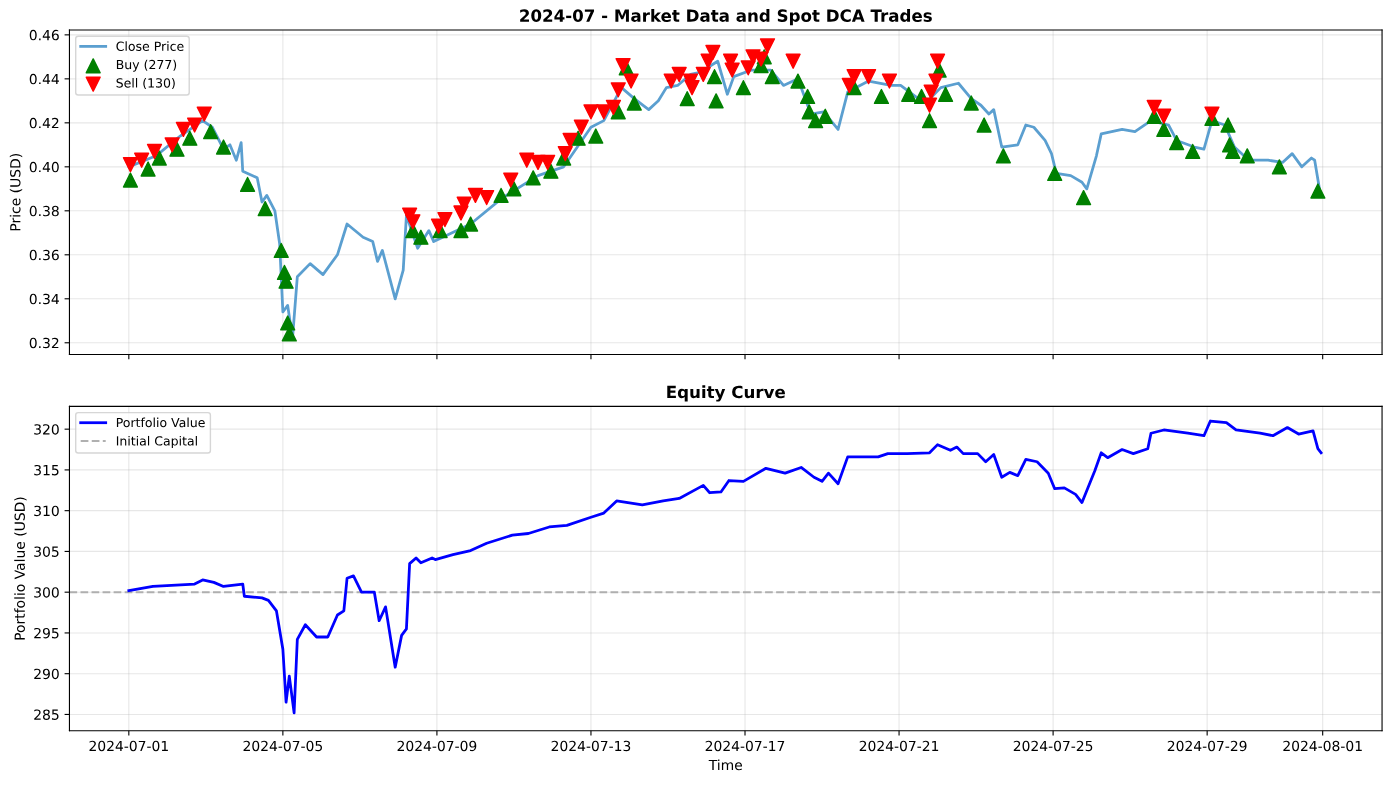 The image size is (1389, 790). Describe the element at coordinates (44, 79) in the screenshot. I see `y-tick-label: 0.44` at that location.